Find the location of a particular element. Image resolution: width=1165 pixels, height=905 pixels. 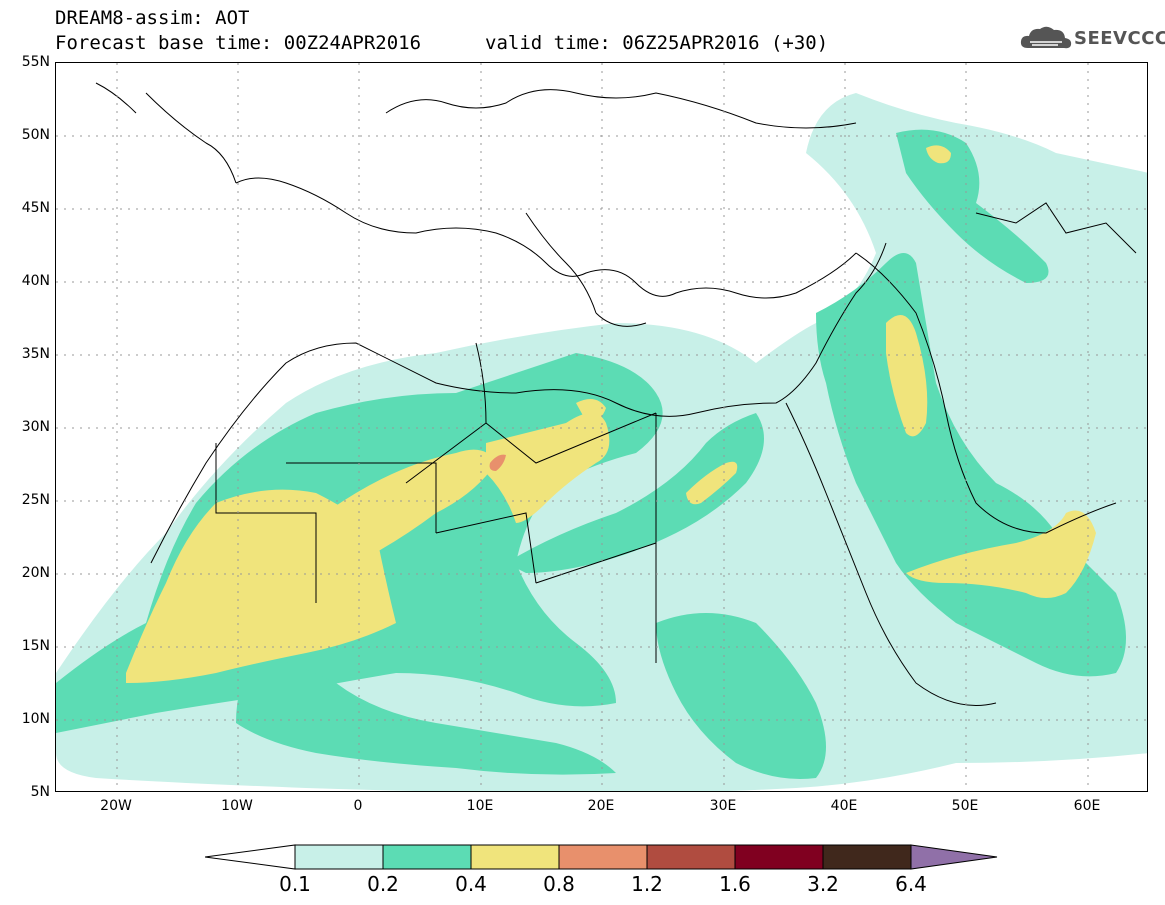

lat-label: 15N is located at coordinates (35, 646).